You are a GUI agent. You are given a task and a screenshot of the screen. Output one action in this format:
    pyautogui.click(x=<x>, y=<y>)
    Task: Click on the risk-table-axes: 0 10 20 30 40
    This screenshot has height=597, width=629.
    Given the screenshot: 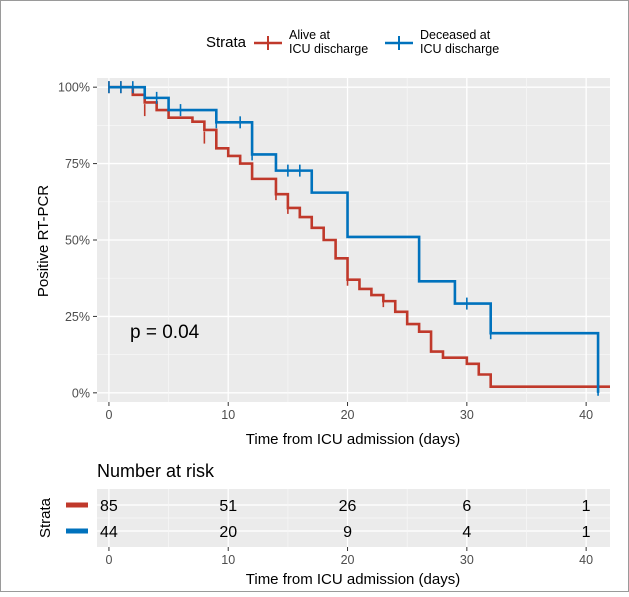 What is the action you would take?
    pyautogui.click(x=349, y=557)
    